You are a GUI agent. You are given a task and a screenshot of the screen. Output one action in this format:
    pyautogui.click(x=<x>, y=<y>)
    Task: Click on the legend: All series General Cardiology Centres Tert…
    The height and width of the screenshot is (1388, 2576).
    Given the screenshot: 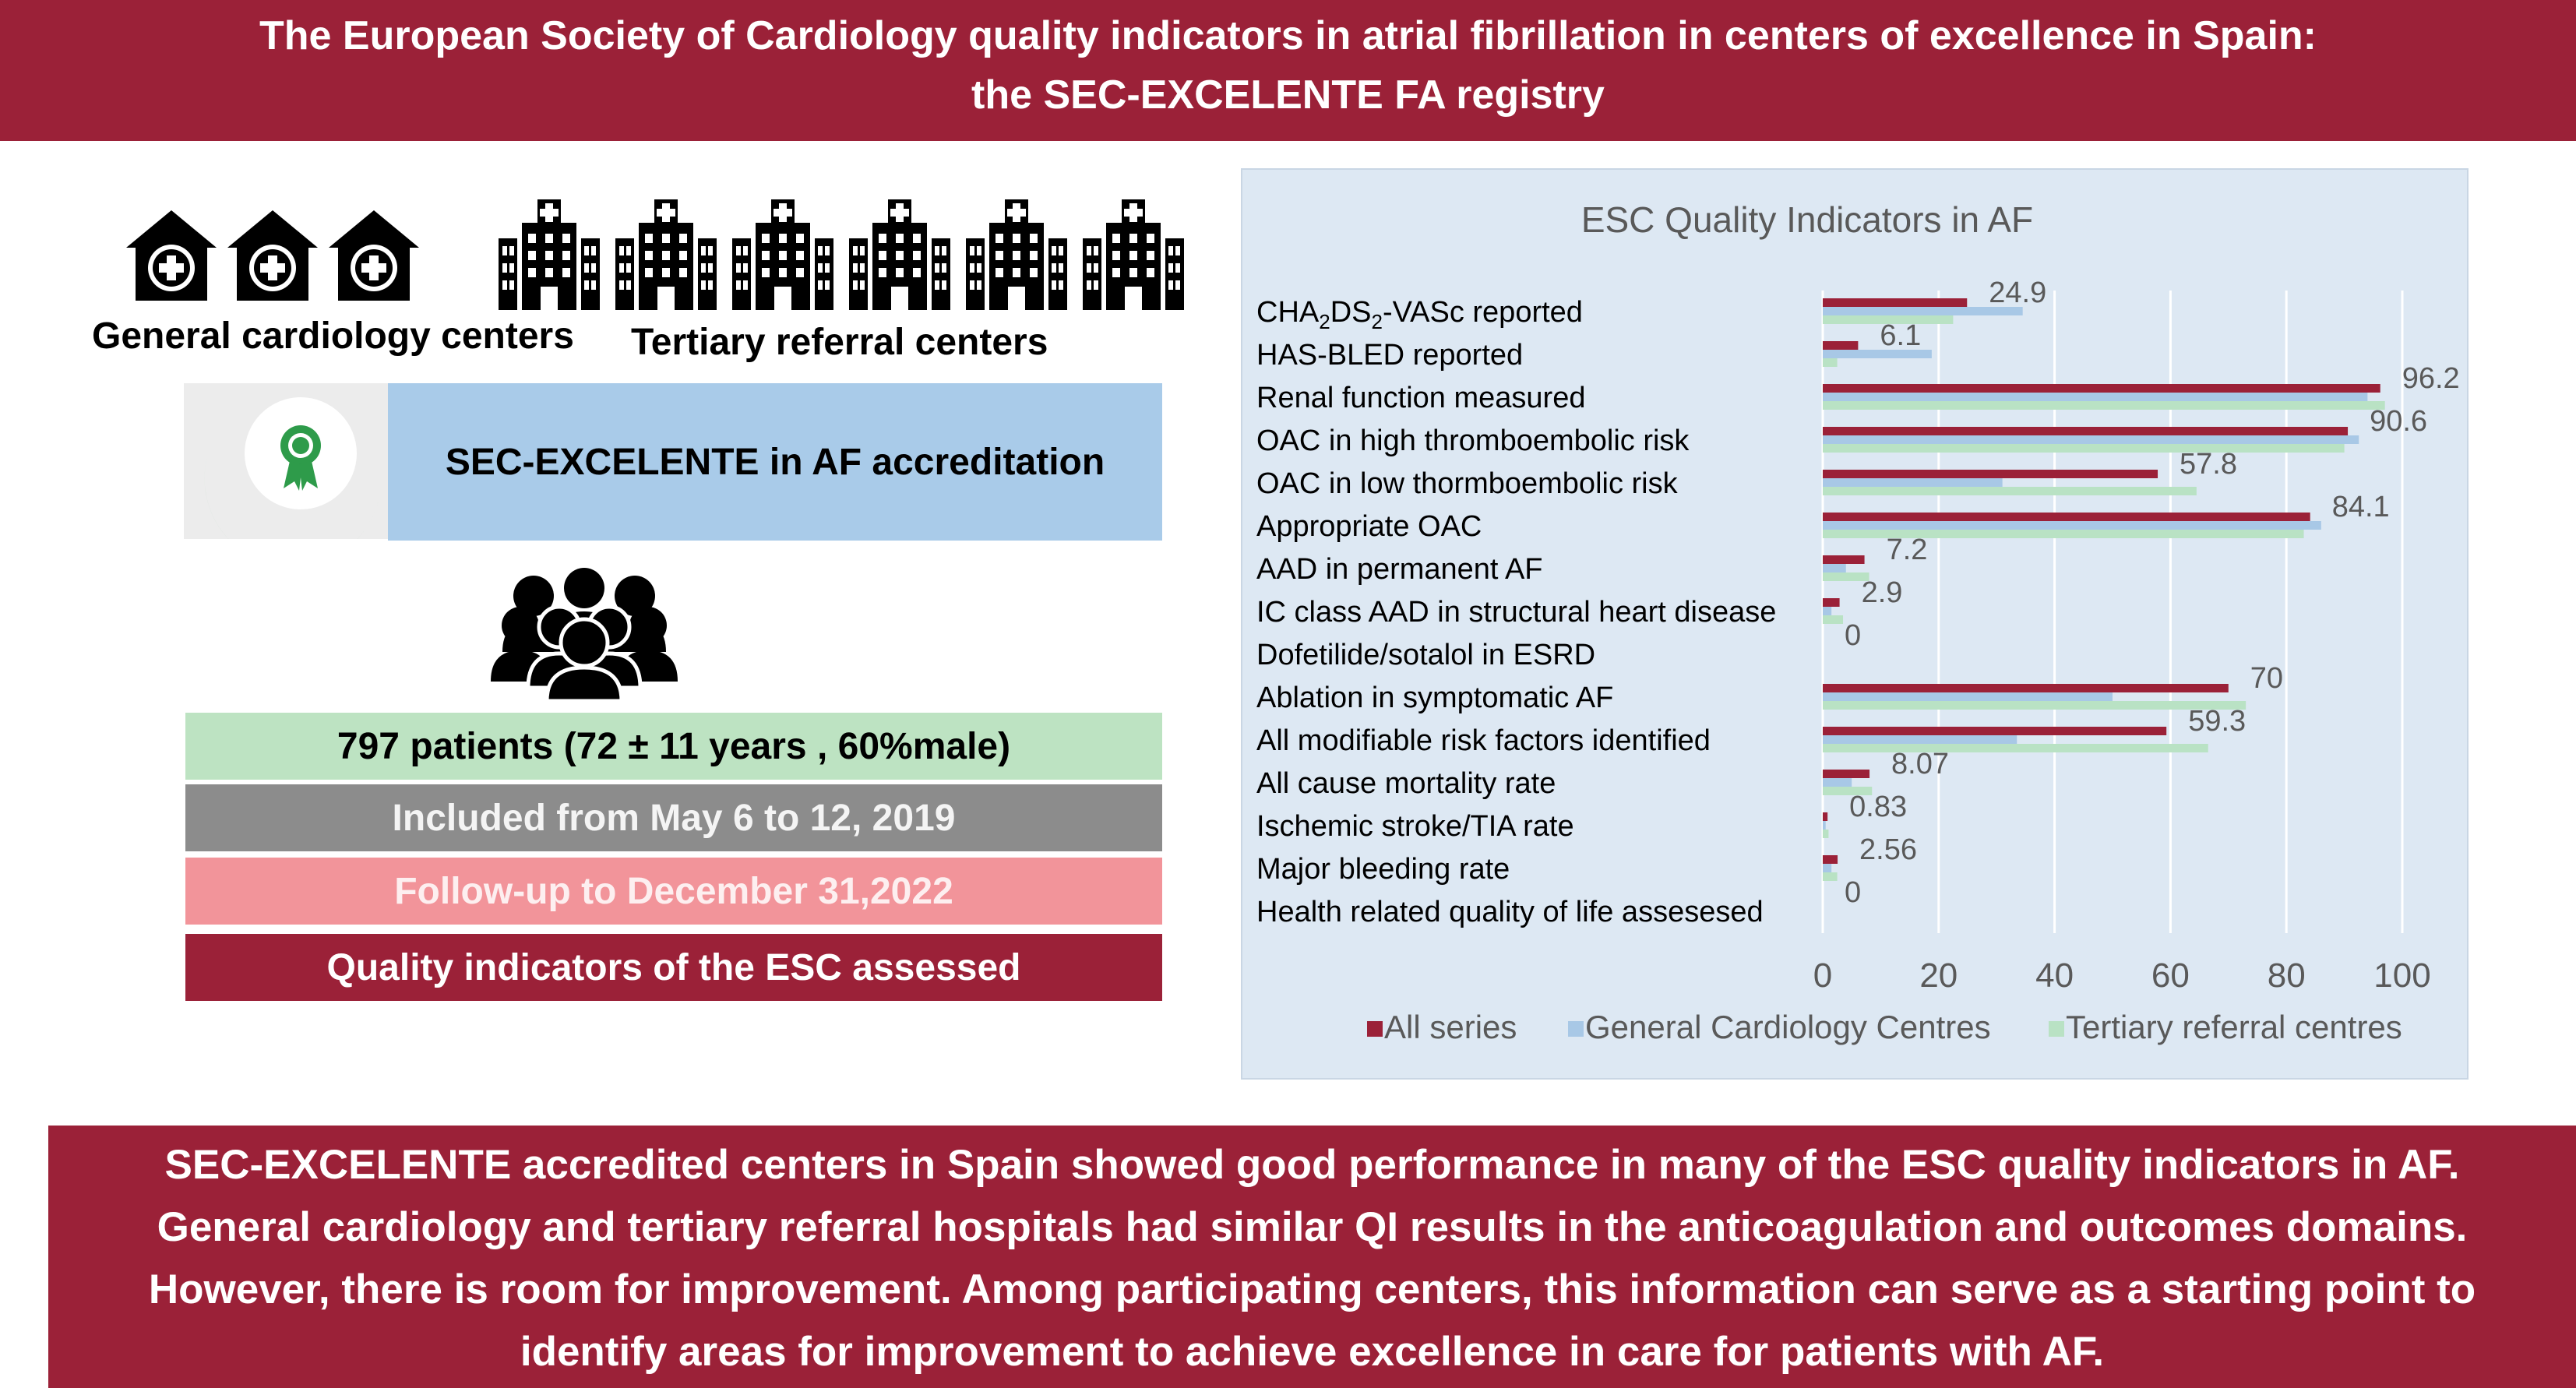 What is the action you would take?
    pyautogui.click(x=1884, y=1027)
    